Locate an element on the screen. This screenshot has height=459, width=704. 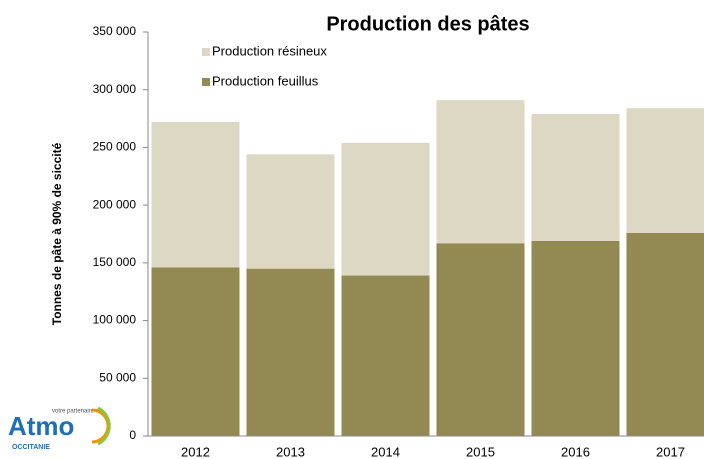
x-tick-label: 2016 is located at coordinates (575, 451).